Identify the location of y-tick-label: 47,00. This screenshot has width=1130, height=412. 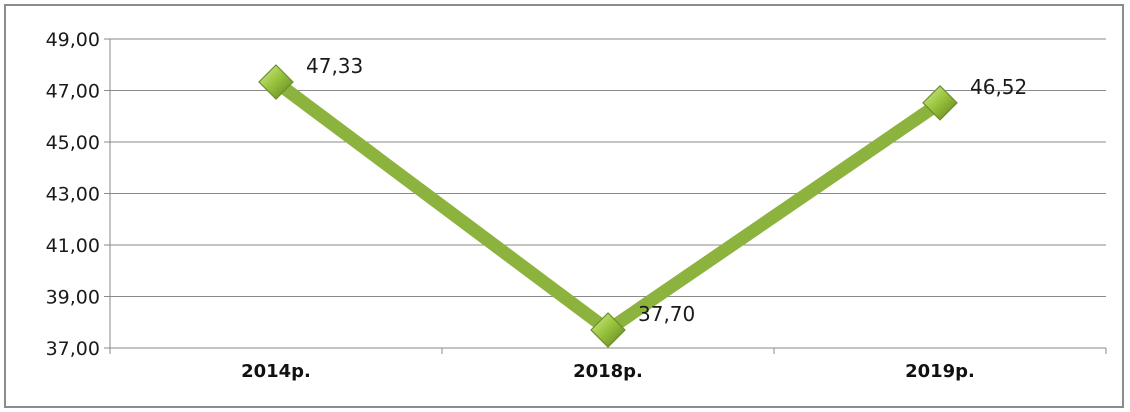
(73, 92).